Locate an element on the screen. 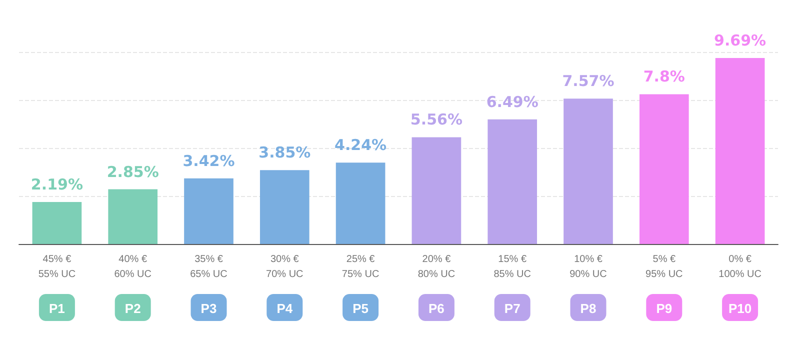 The height and width of the screenshot is (345, 800). text: P1 is located at coordinates (56, 308).